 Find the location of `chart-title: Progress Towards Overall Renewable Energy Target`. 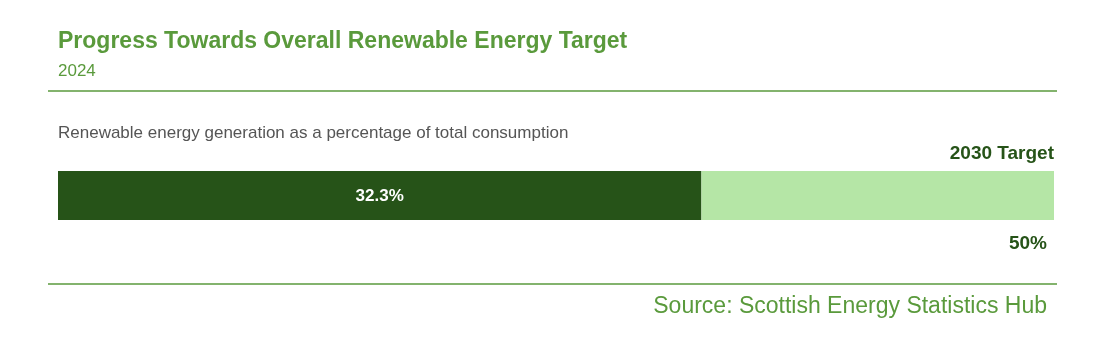

chart-title: Progress Towards Overall Renewable Energy Target is located at coordinates (343, 40).